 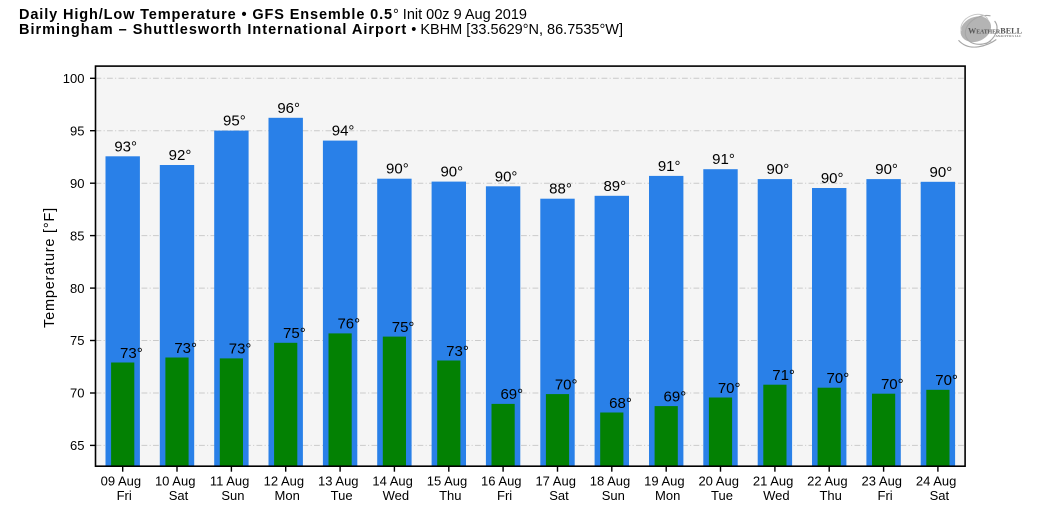 What do you see at coordinates (501, 480) in the screenshot?
I see `svg-text: 16 Aug` at bounding box center [501, 480].